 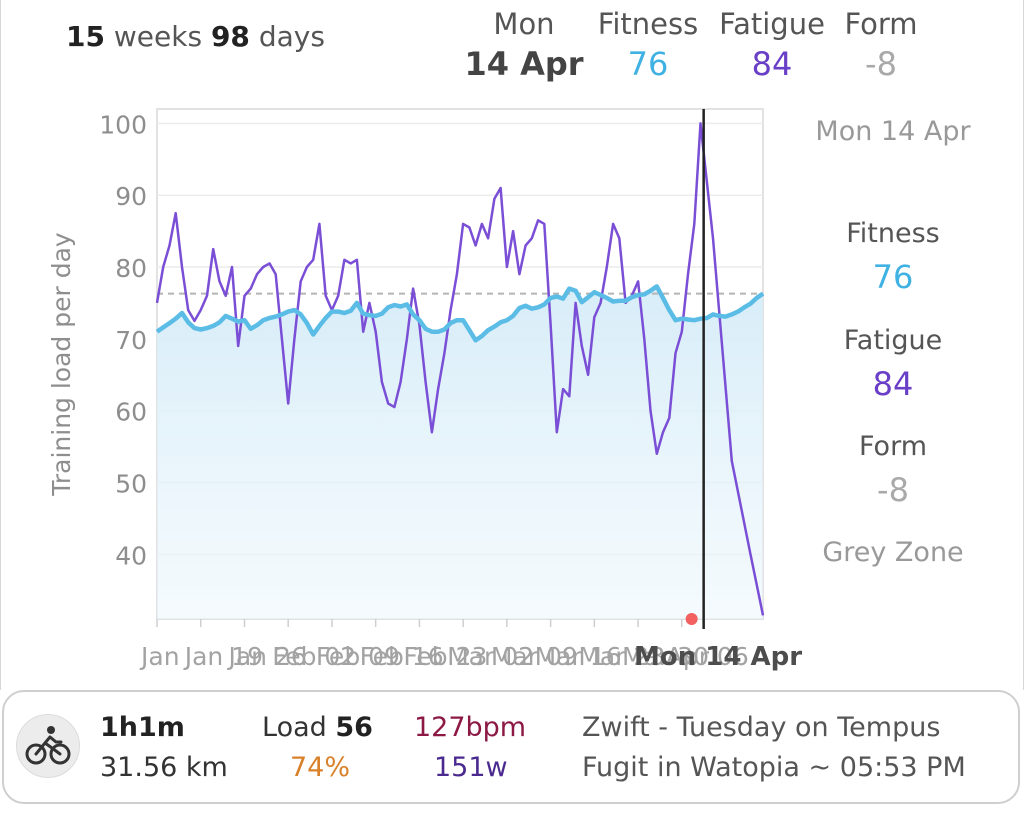 I want to click on x-tick-label: Feb 23, so click(x=445, y=656).